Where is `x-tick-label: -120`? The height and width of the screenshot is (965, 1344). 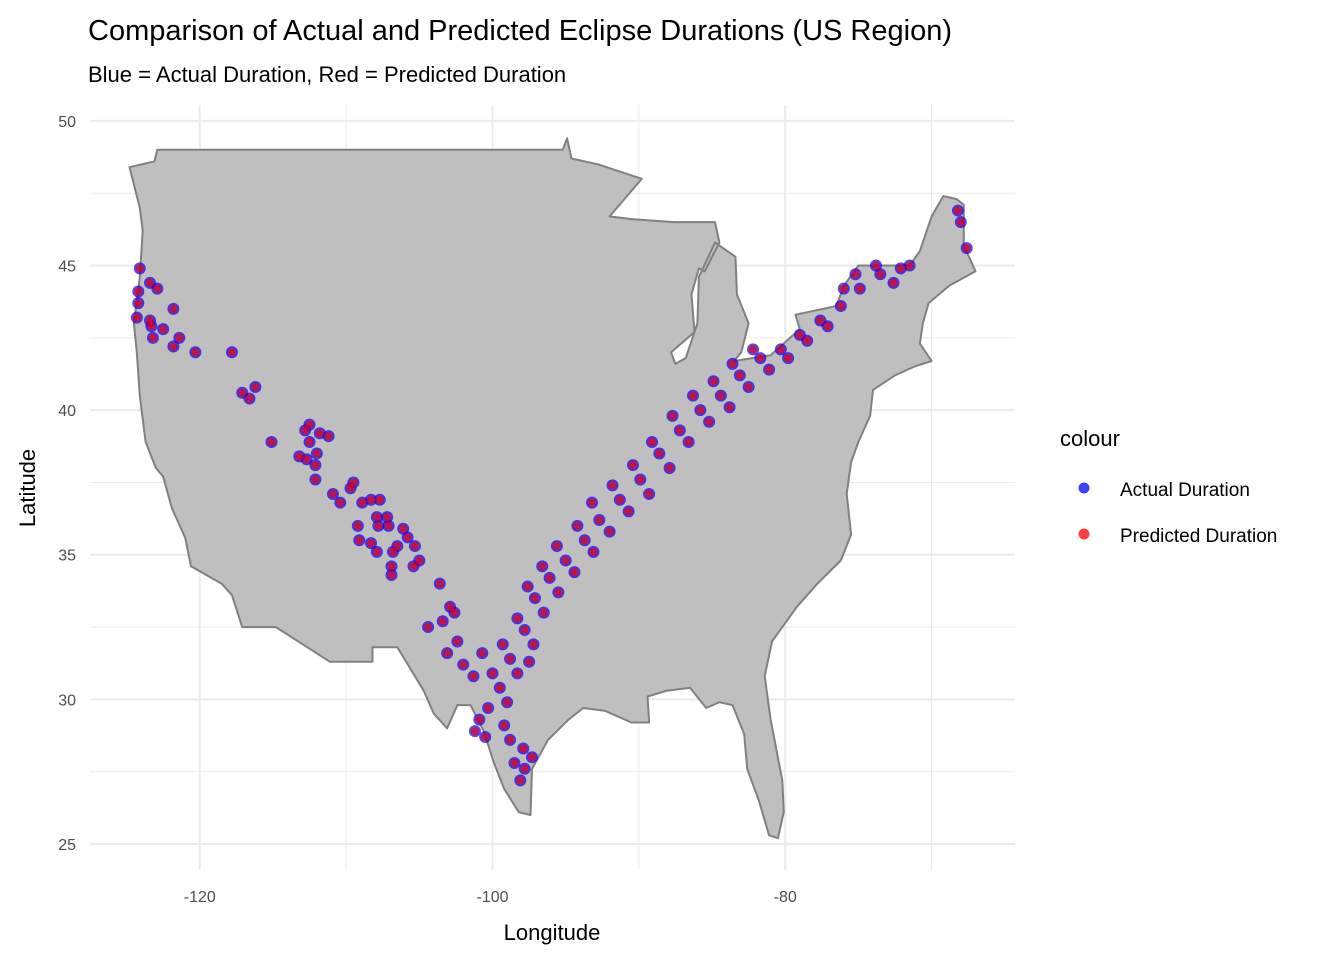 x-tick-label: -120 is located at coordinates (200, 897).